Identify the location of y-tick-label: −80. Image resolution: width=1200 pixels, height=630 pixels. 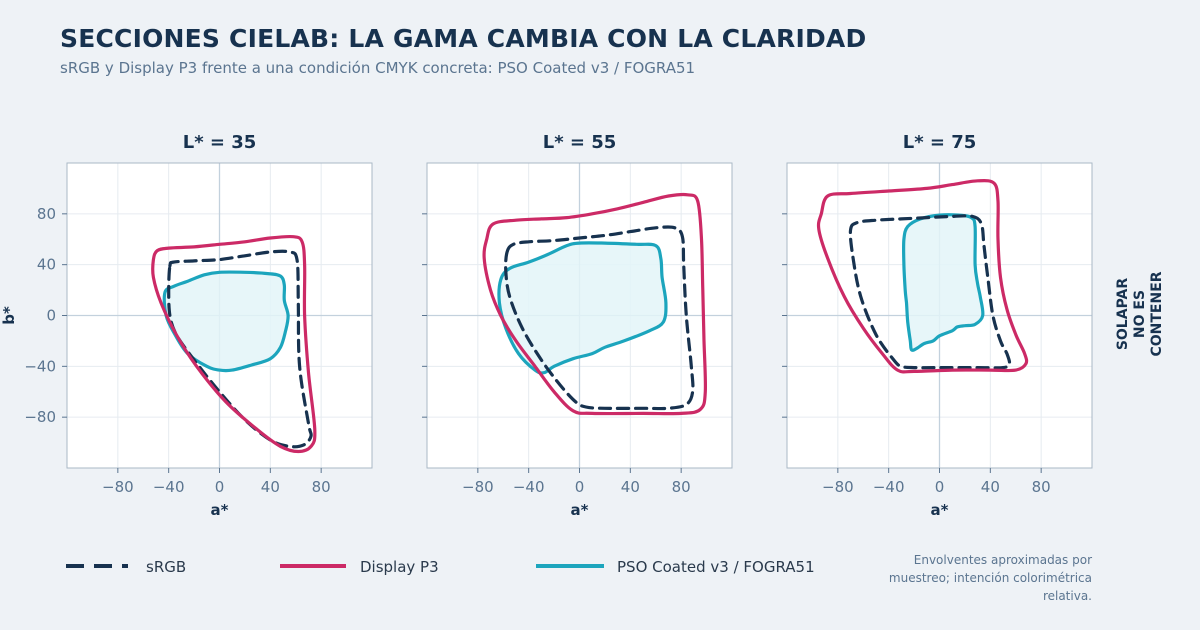
(40, 417).